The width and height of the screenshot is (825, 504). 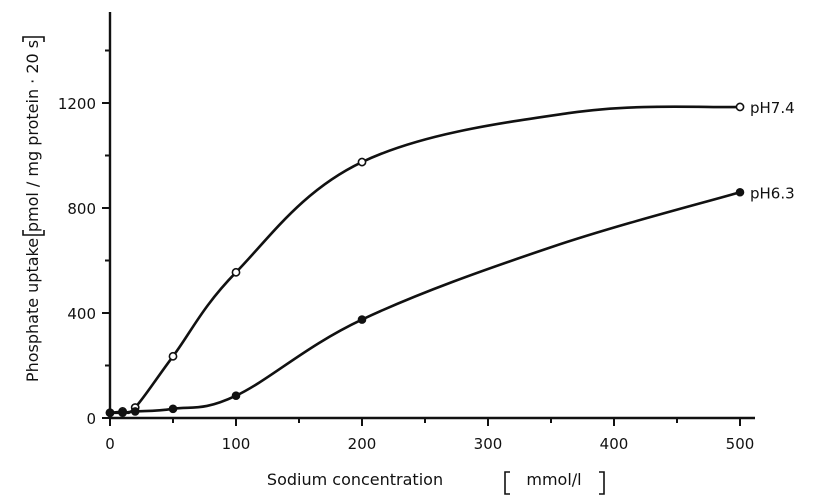 What do you see at coordinates (236, 444) in the screenshot?
I see `x-tick-label: 100` at bounding box center [236, 444].